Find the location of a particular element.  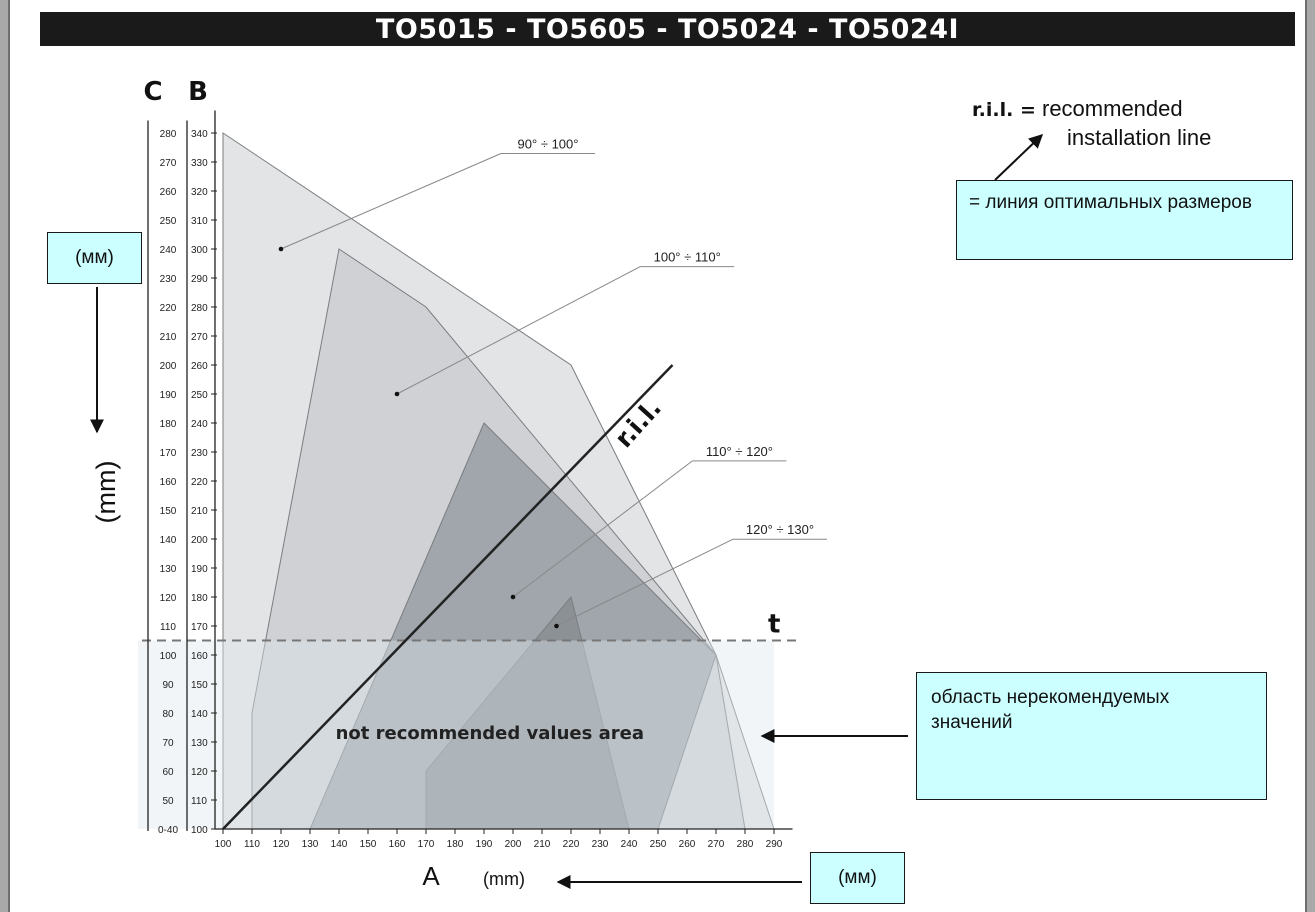

ril-legend-line2: installation line is located at coordinates (1139, 137).